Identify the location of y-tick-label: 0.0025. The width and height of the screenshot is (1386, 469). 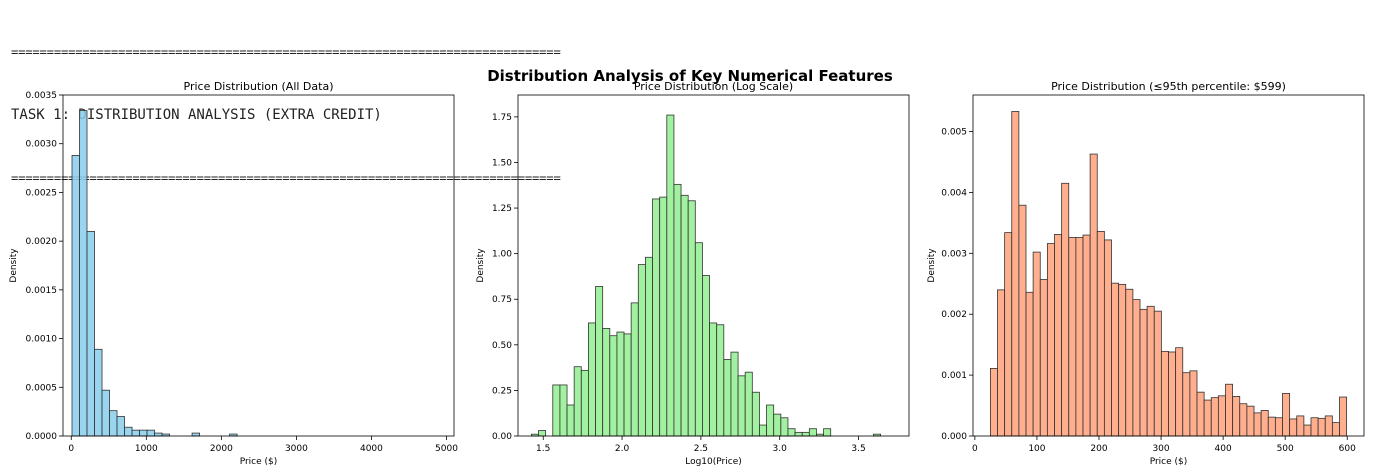
(42, 193).